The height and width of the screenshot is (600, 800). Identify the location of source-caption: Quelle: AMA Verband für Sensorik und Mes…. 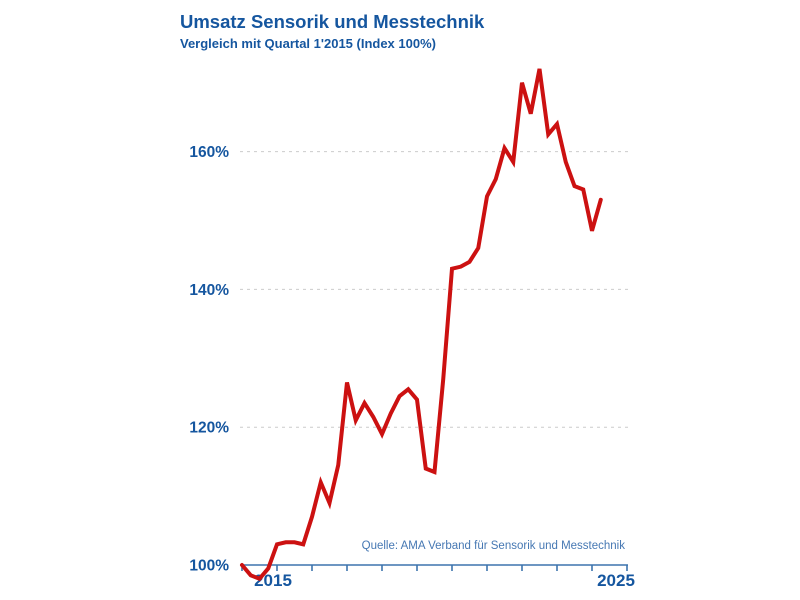
(493, 546).